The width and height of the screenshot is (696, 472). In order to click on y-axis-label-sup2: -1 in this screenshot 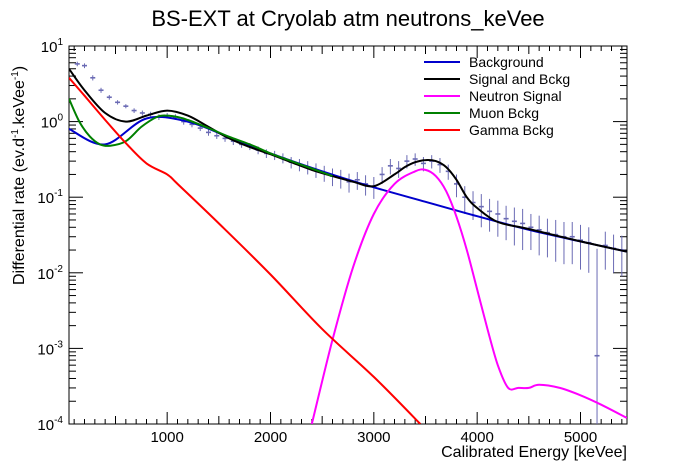, I will do `click(15, 75)`.